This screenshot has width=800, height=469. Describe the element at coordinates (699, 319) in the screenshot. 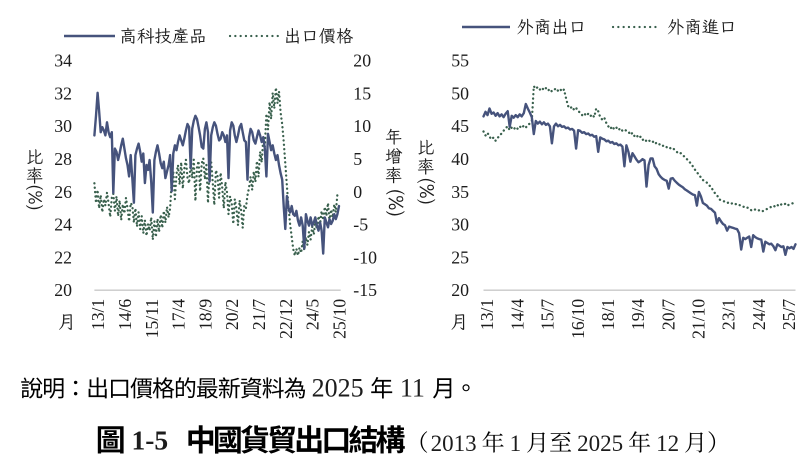

I see `svg-text: 21/10` at that location.